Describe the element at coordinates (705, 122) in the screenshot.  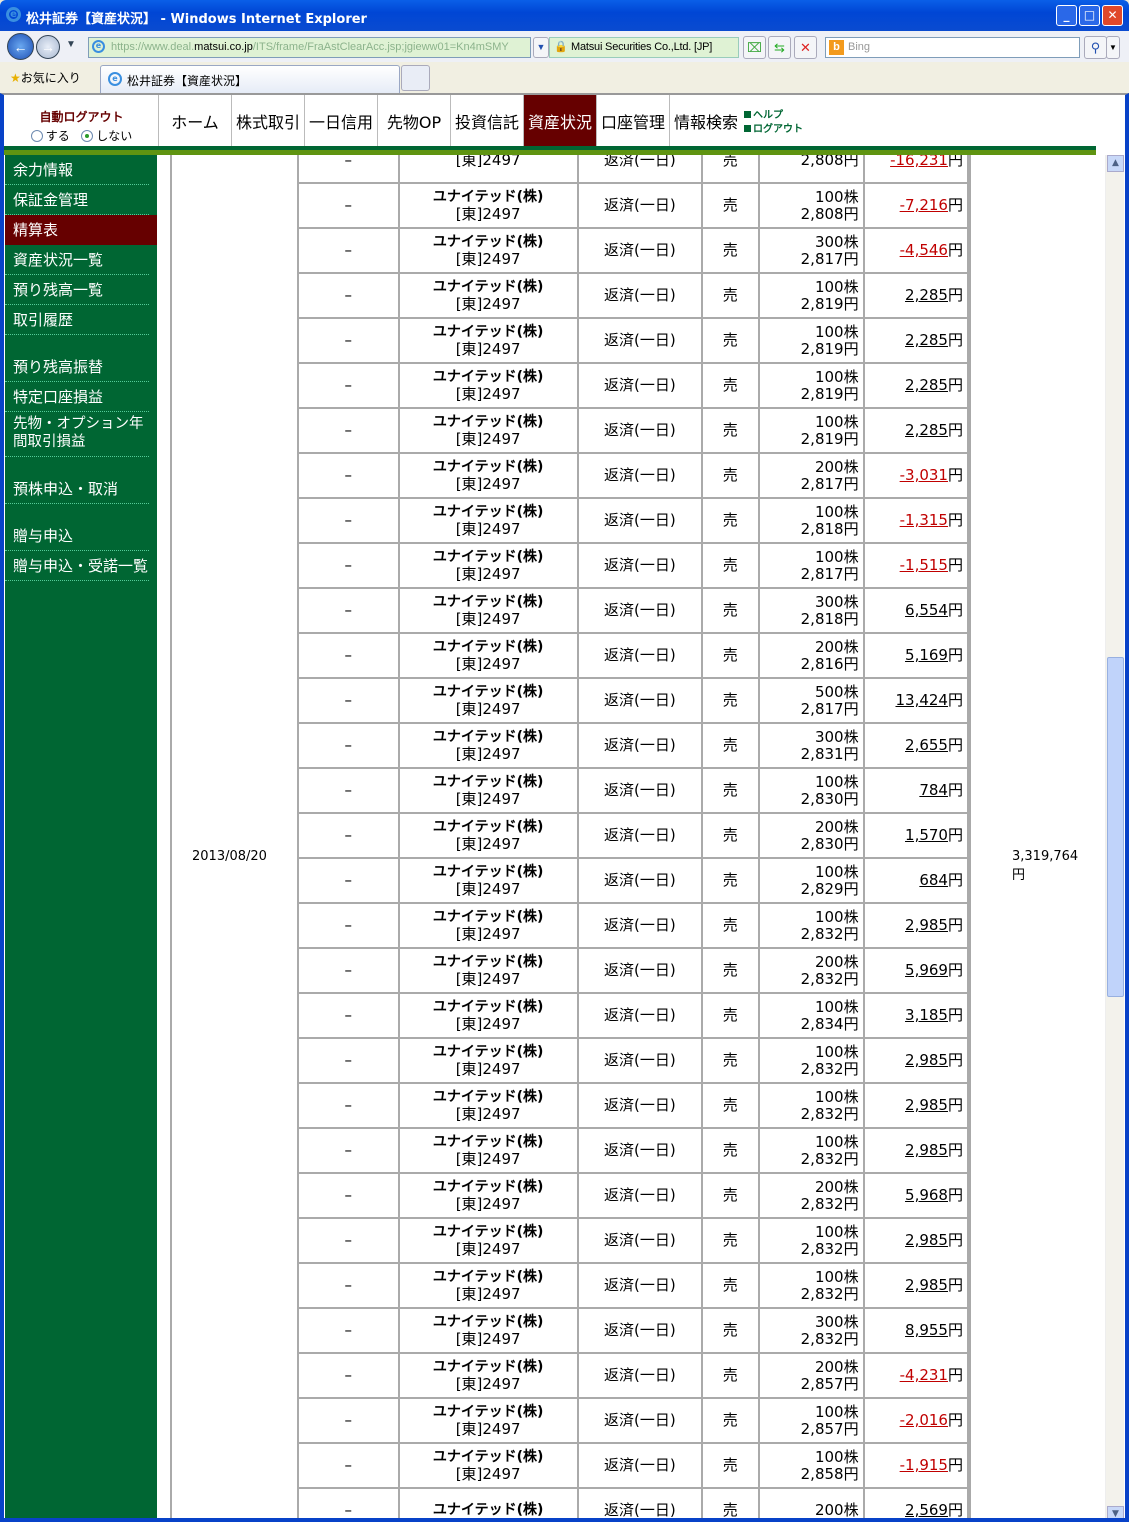
I see `nav-item: 情報検索` at that location.